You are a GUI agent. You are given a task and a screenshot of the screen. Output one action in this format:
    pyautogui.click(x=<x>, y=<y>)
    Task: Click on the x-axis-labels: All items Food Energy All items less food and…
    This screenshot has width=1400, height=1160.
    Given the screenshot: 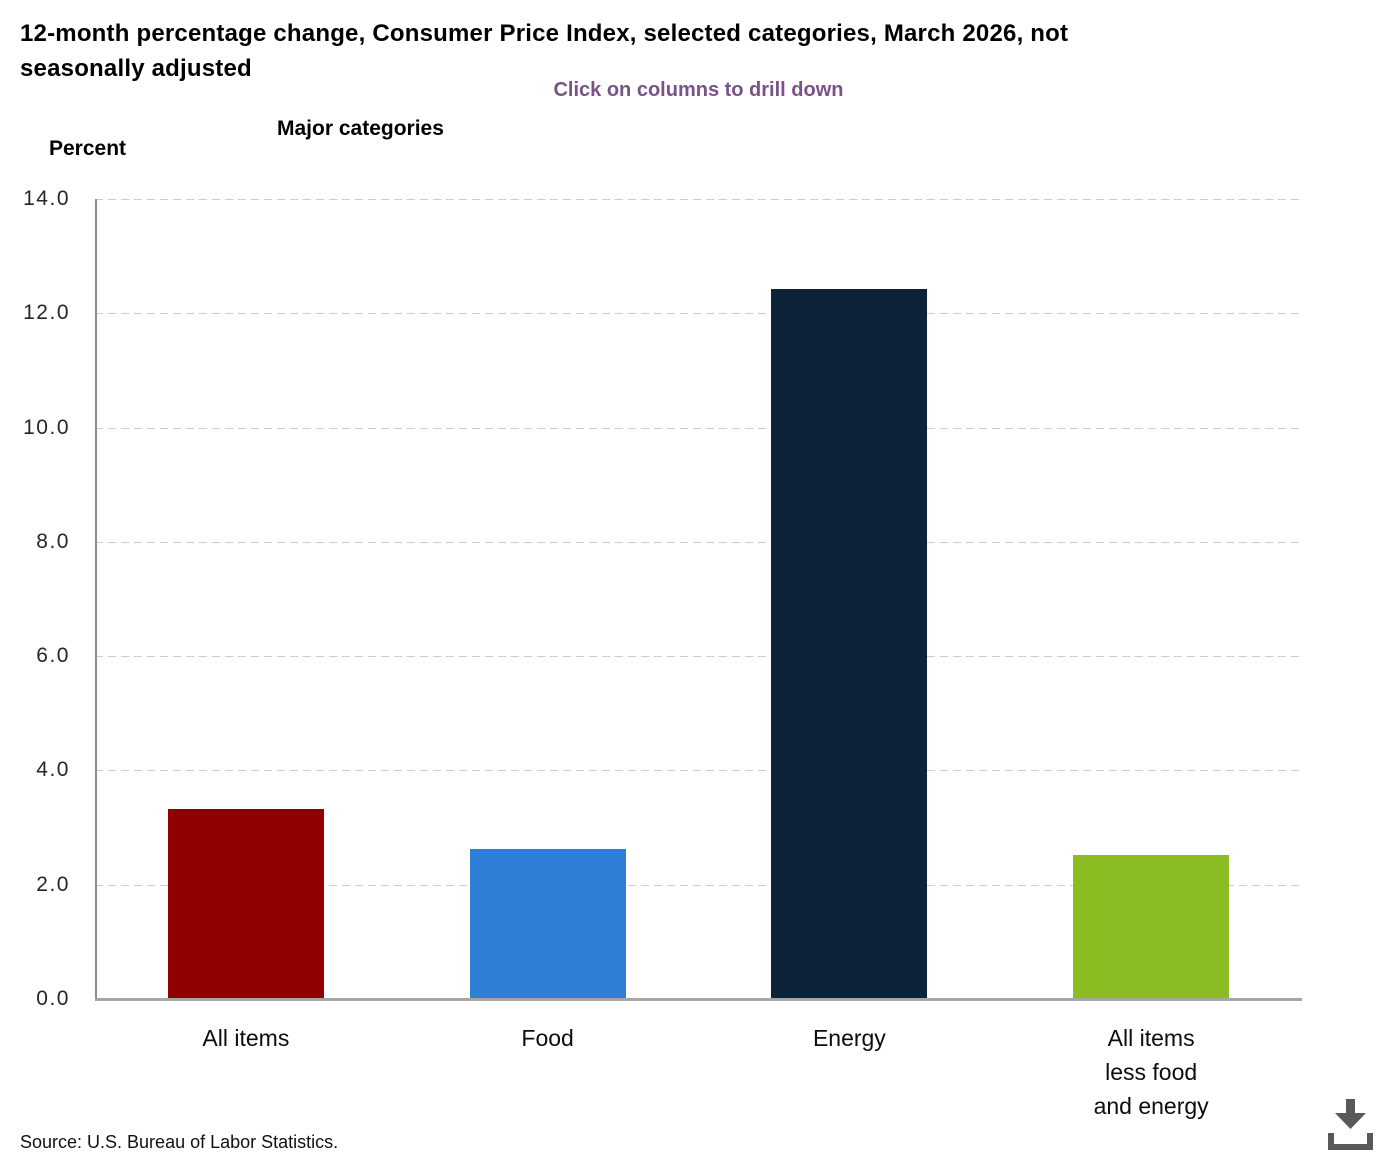 What is the action you would take?
    pyautogui.click(x=698, y=1076)
    